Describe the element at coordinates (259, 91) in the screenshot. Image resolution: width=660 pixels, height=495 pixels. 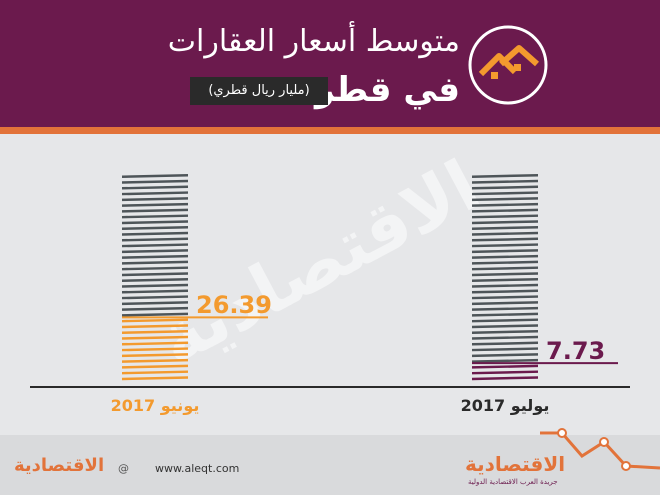
I see `unit-label: (مليار ريال قطري)` at that location.